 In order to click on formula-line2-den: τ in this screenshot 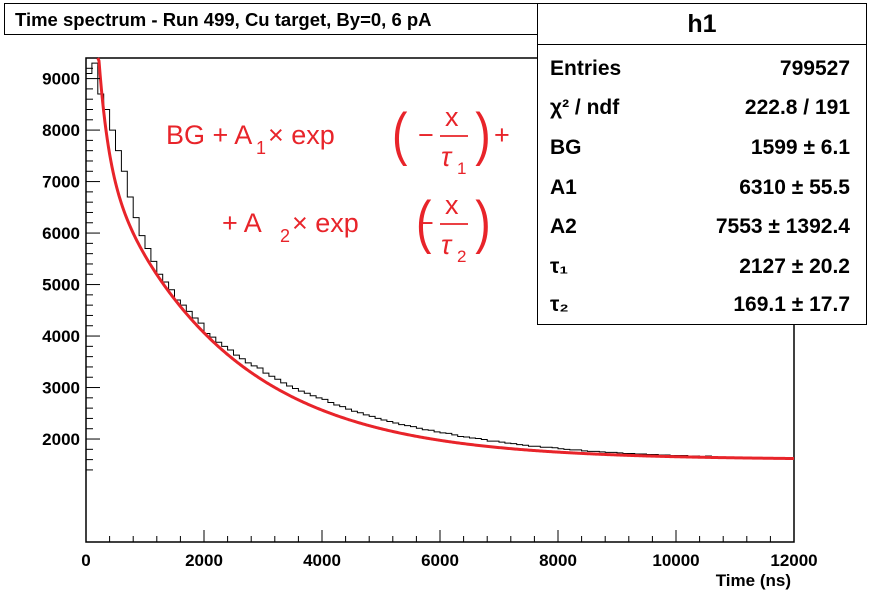, I will do `click(447, 245)`.